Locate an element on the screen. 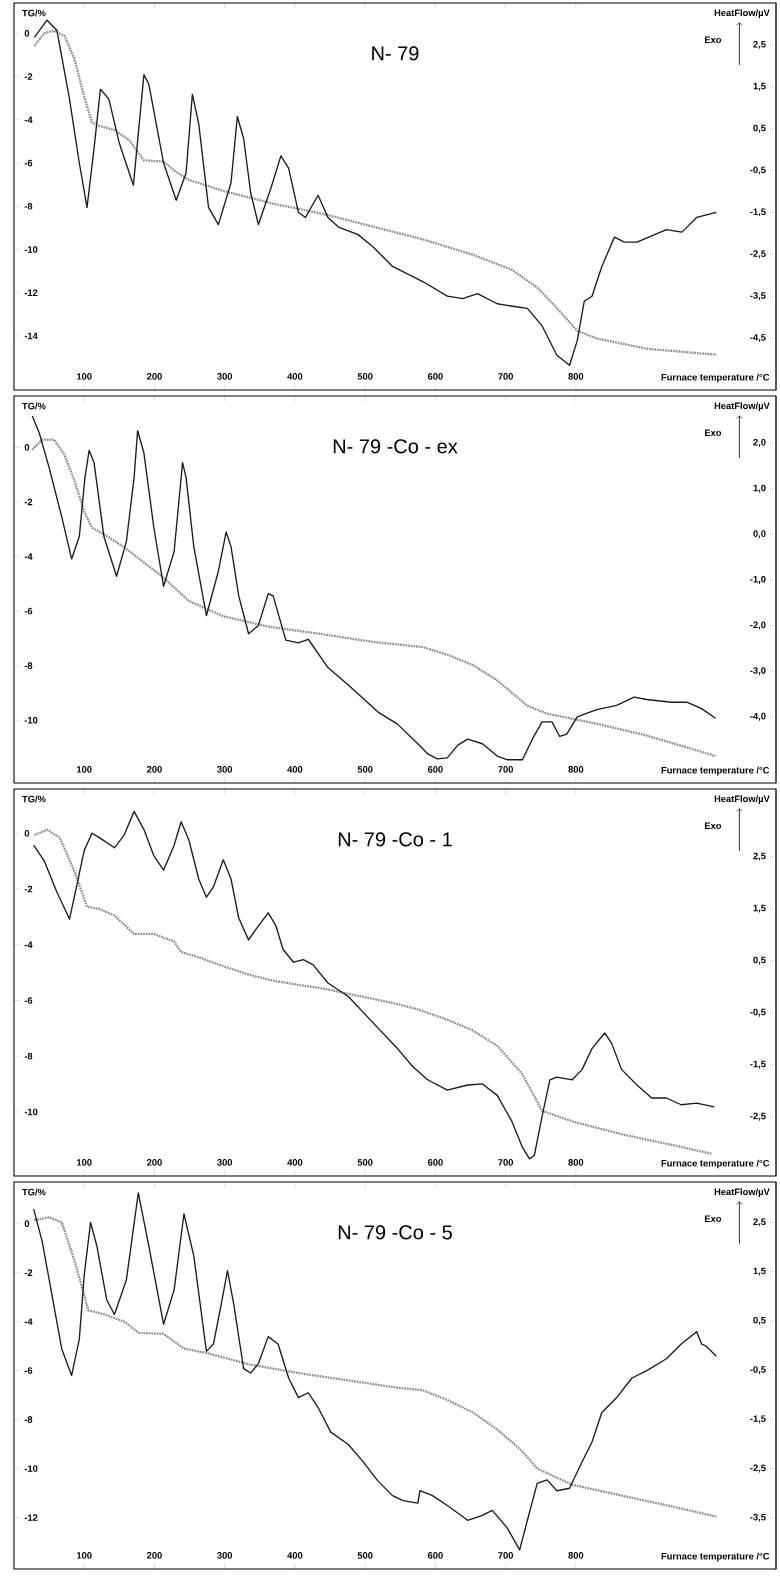  y2-tick-label: 1,0 is located at coordinates (759, 488).